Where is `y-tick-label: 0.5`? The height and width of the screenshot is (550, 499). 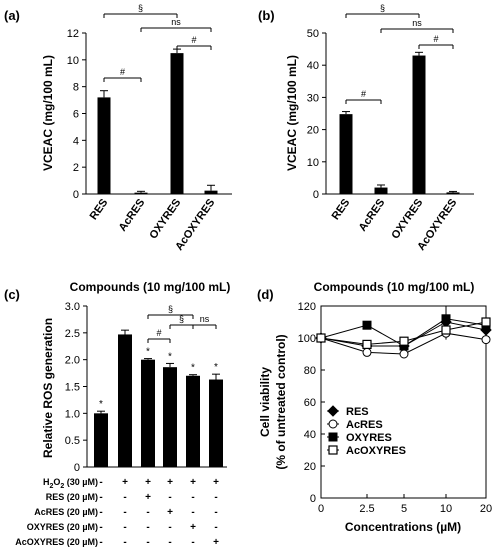 y-tick-label: 0.5 is located at coordinates (72, 441).